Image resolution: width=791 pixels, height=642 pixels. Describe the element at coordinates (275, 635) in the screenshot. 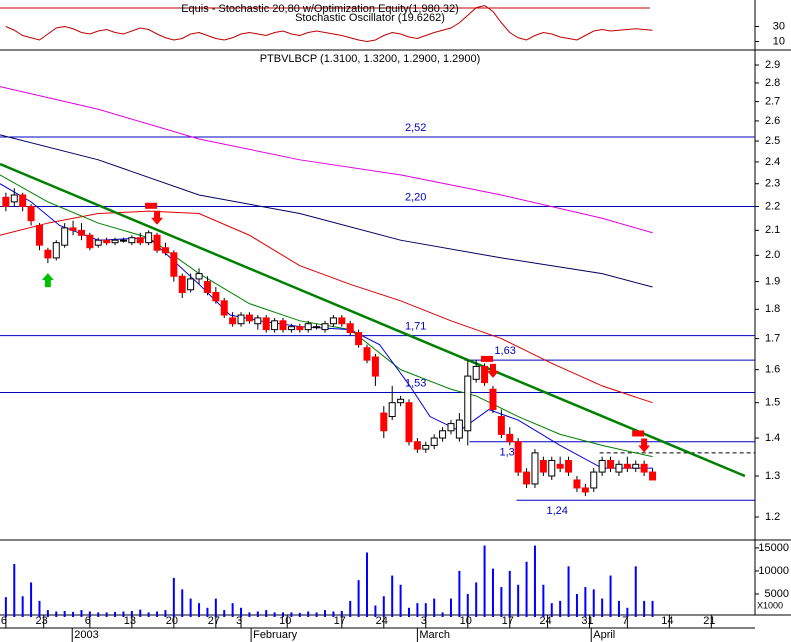

I see `month-label: February` at that location.